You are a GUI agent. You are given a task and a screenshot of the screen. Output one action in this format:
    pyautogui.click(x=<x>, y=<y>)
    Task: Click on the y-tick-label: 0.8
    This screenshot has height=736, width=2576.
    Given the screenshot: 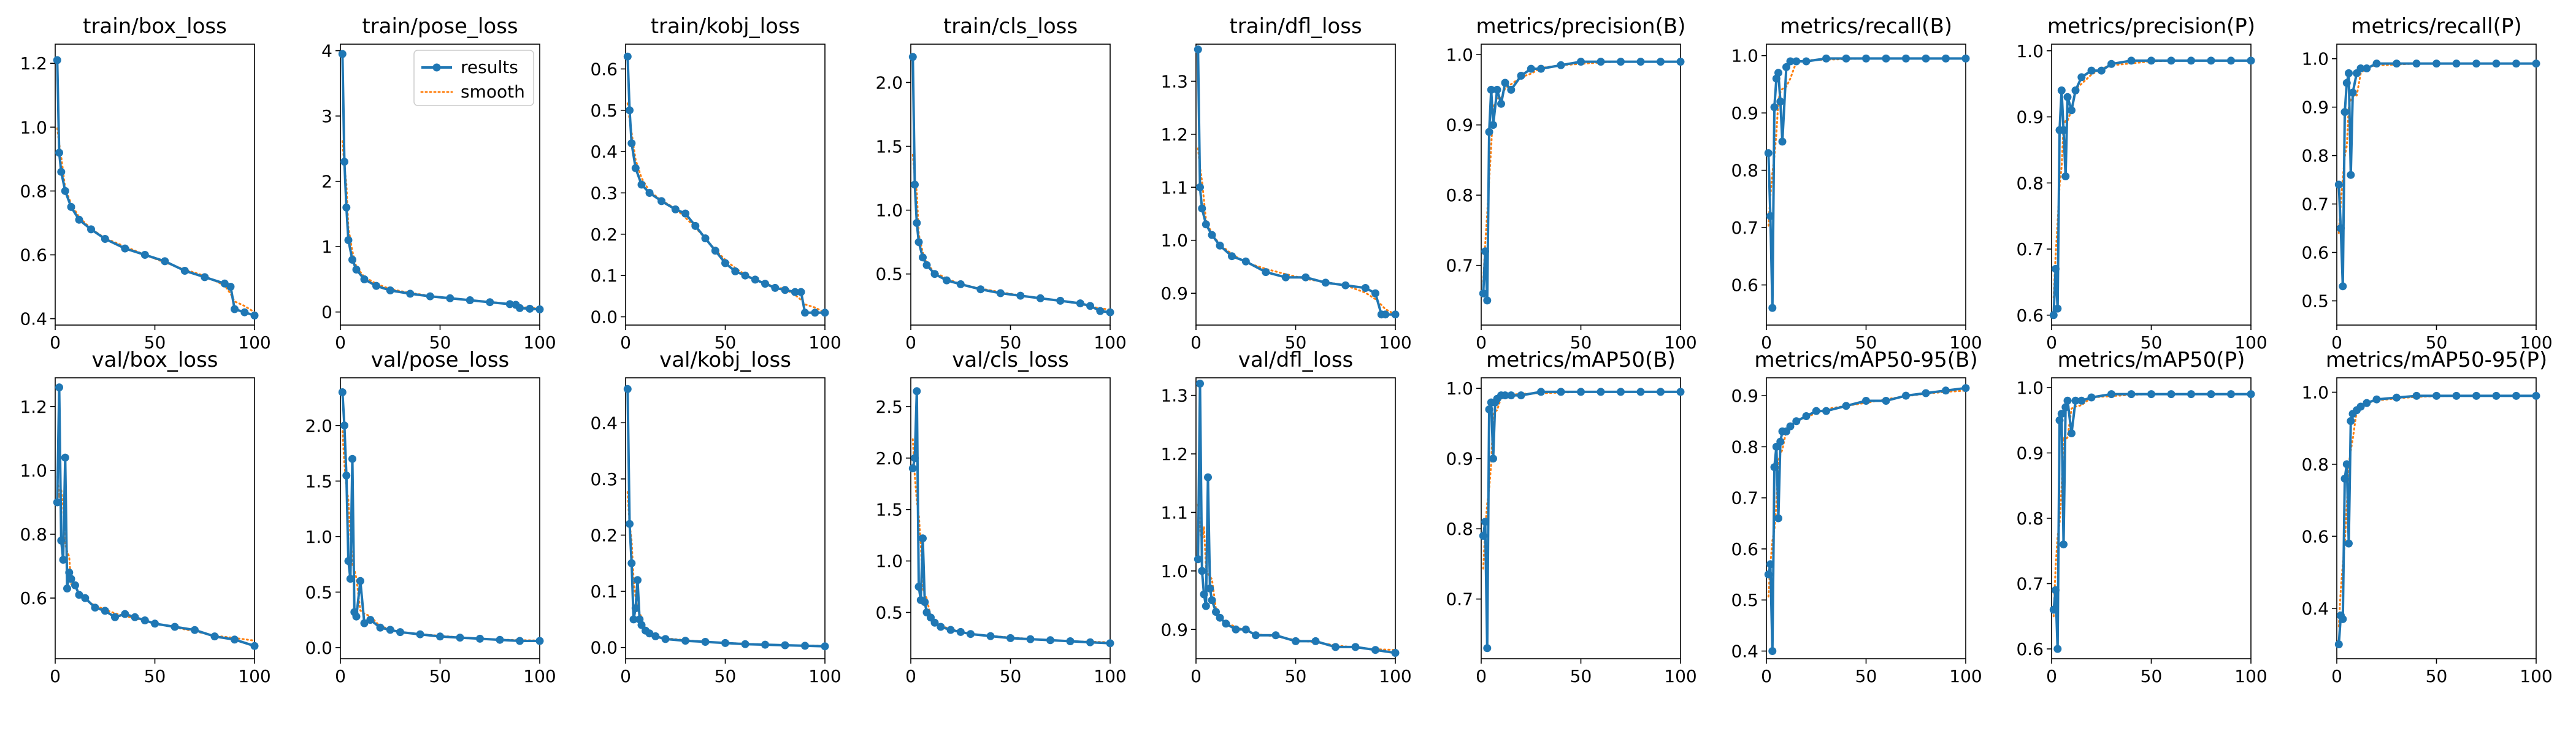 What is the action you would take?
    pyautogui.click(x=1459, y=195)
    